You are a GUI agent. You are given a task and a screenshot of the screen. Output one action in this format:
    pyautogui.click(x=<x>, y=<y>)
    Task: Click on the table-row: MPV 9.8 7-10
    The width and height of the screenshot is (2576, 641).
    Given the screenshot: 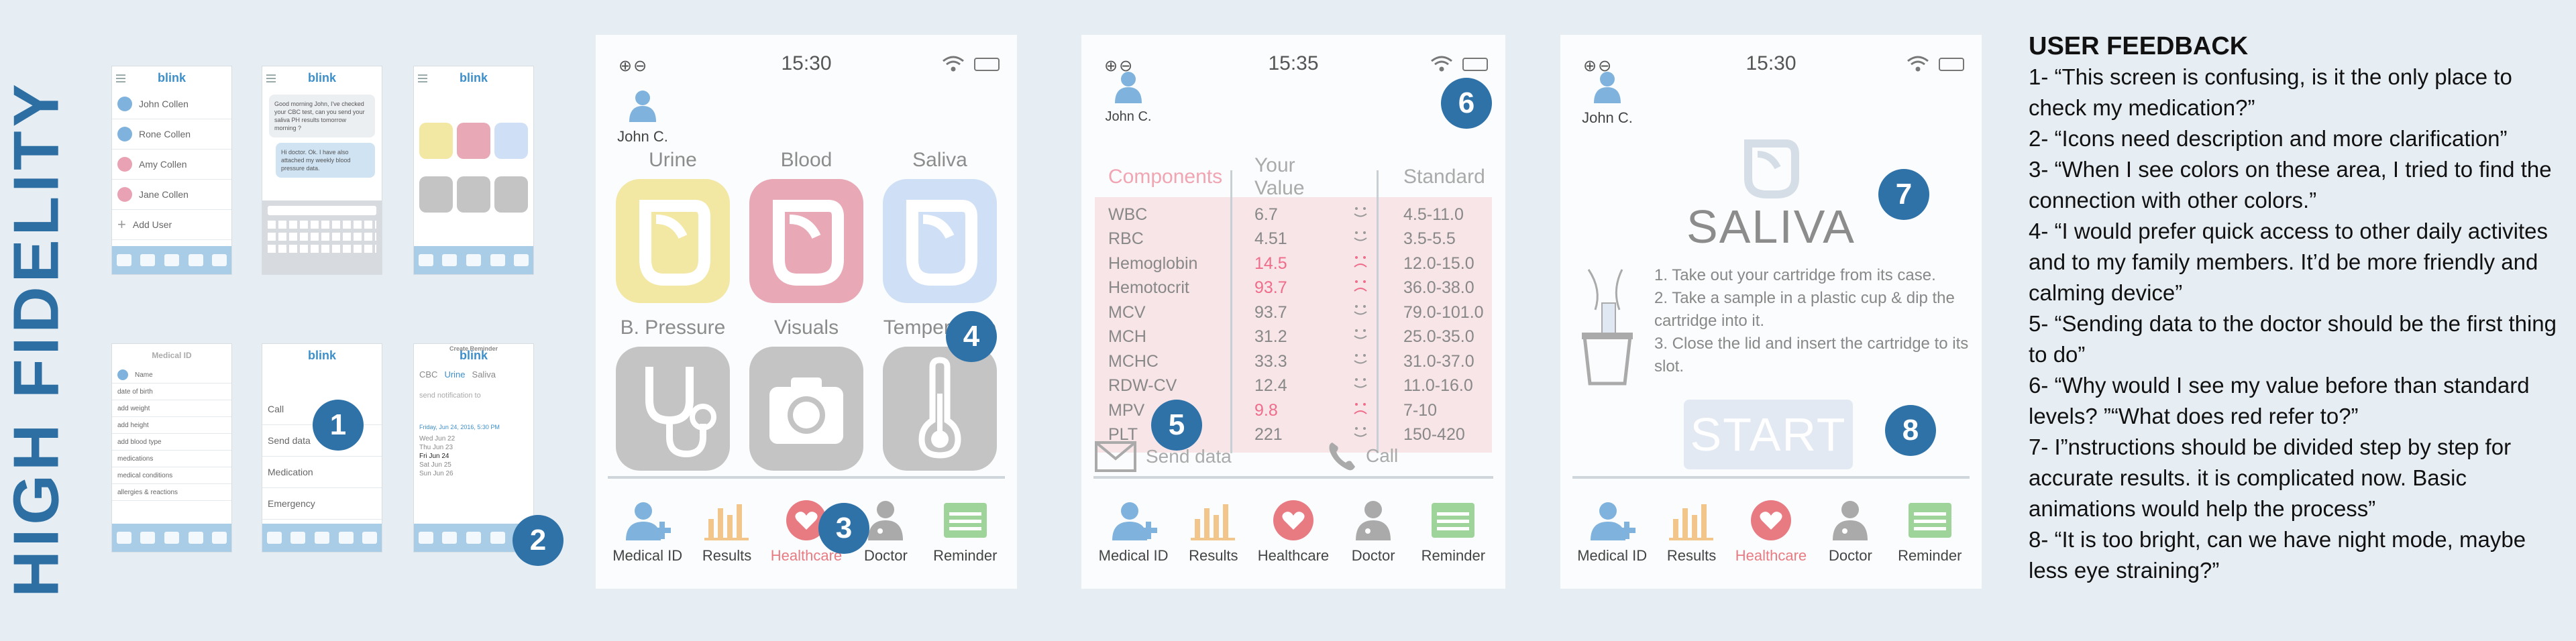 What is the action you would take?
    pyautogui.click(x=1293, y=410)
    